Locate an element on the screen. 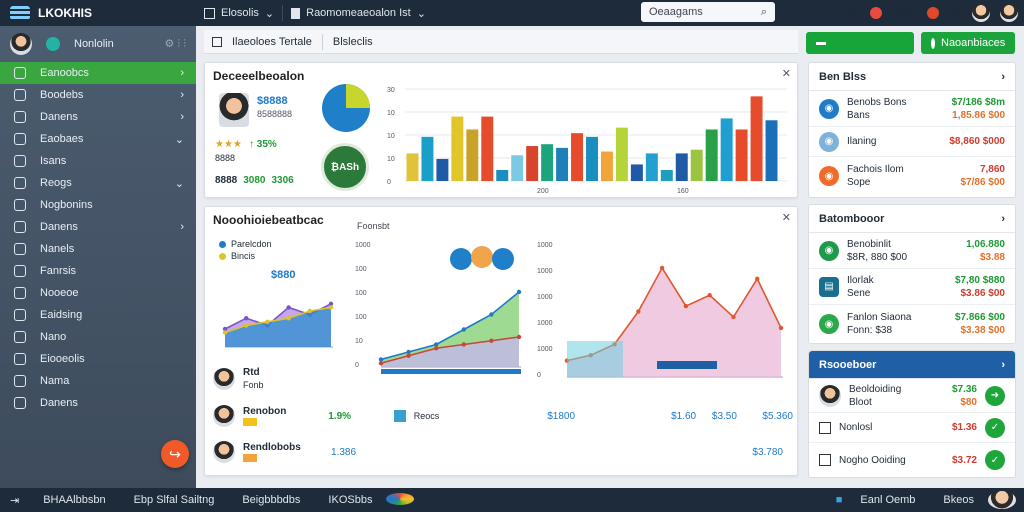 The width and height of the screenshot is (1024, 512). alert-icon is located at coordinates (933, 13).